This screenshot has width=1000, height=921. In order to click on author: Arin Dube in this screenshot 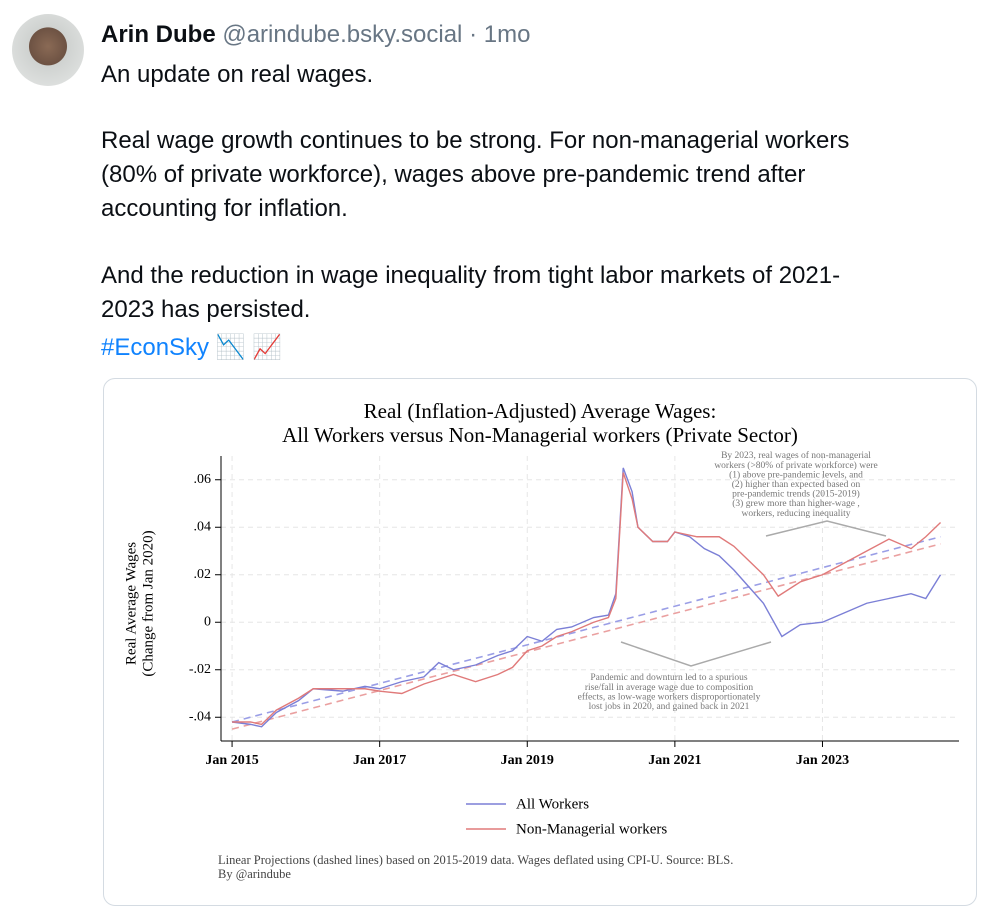, I will do `click(158, 34)`.